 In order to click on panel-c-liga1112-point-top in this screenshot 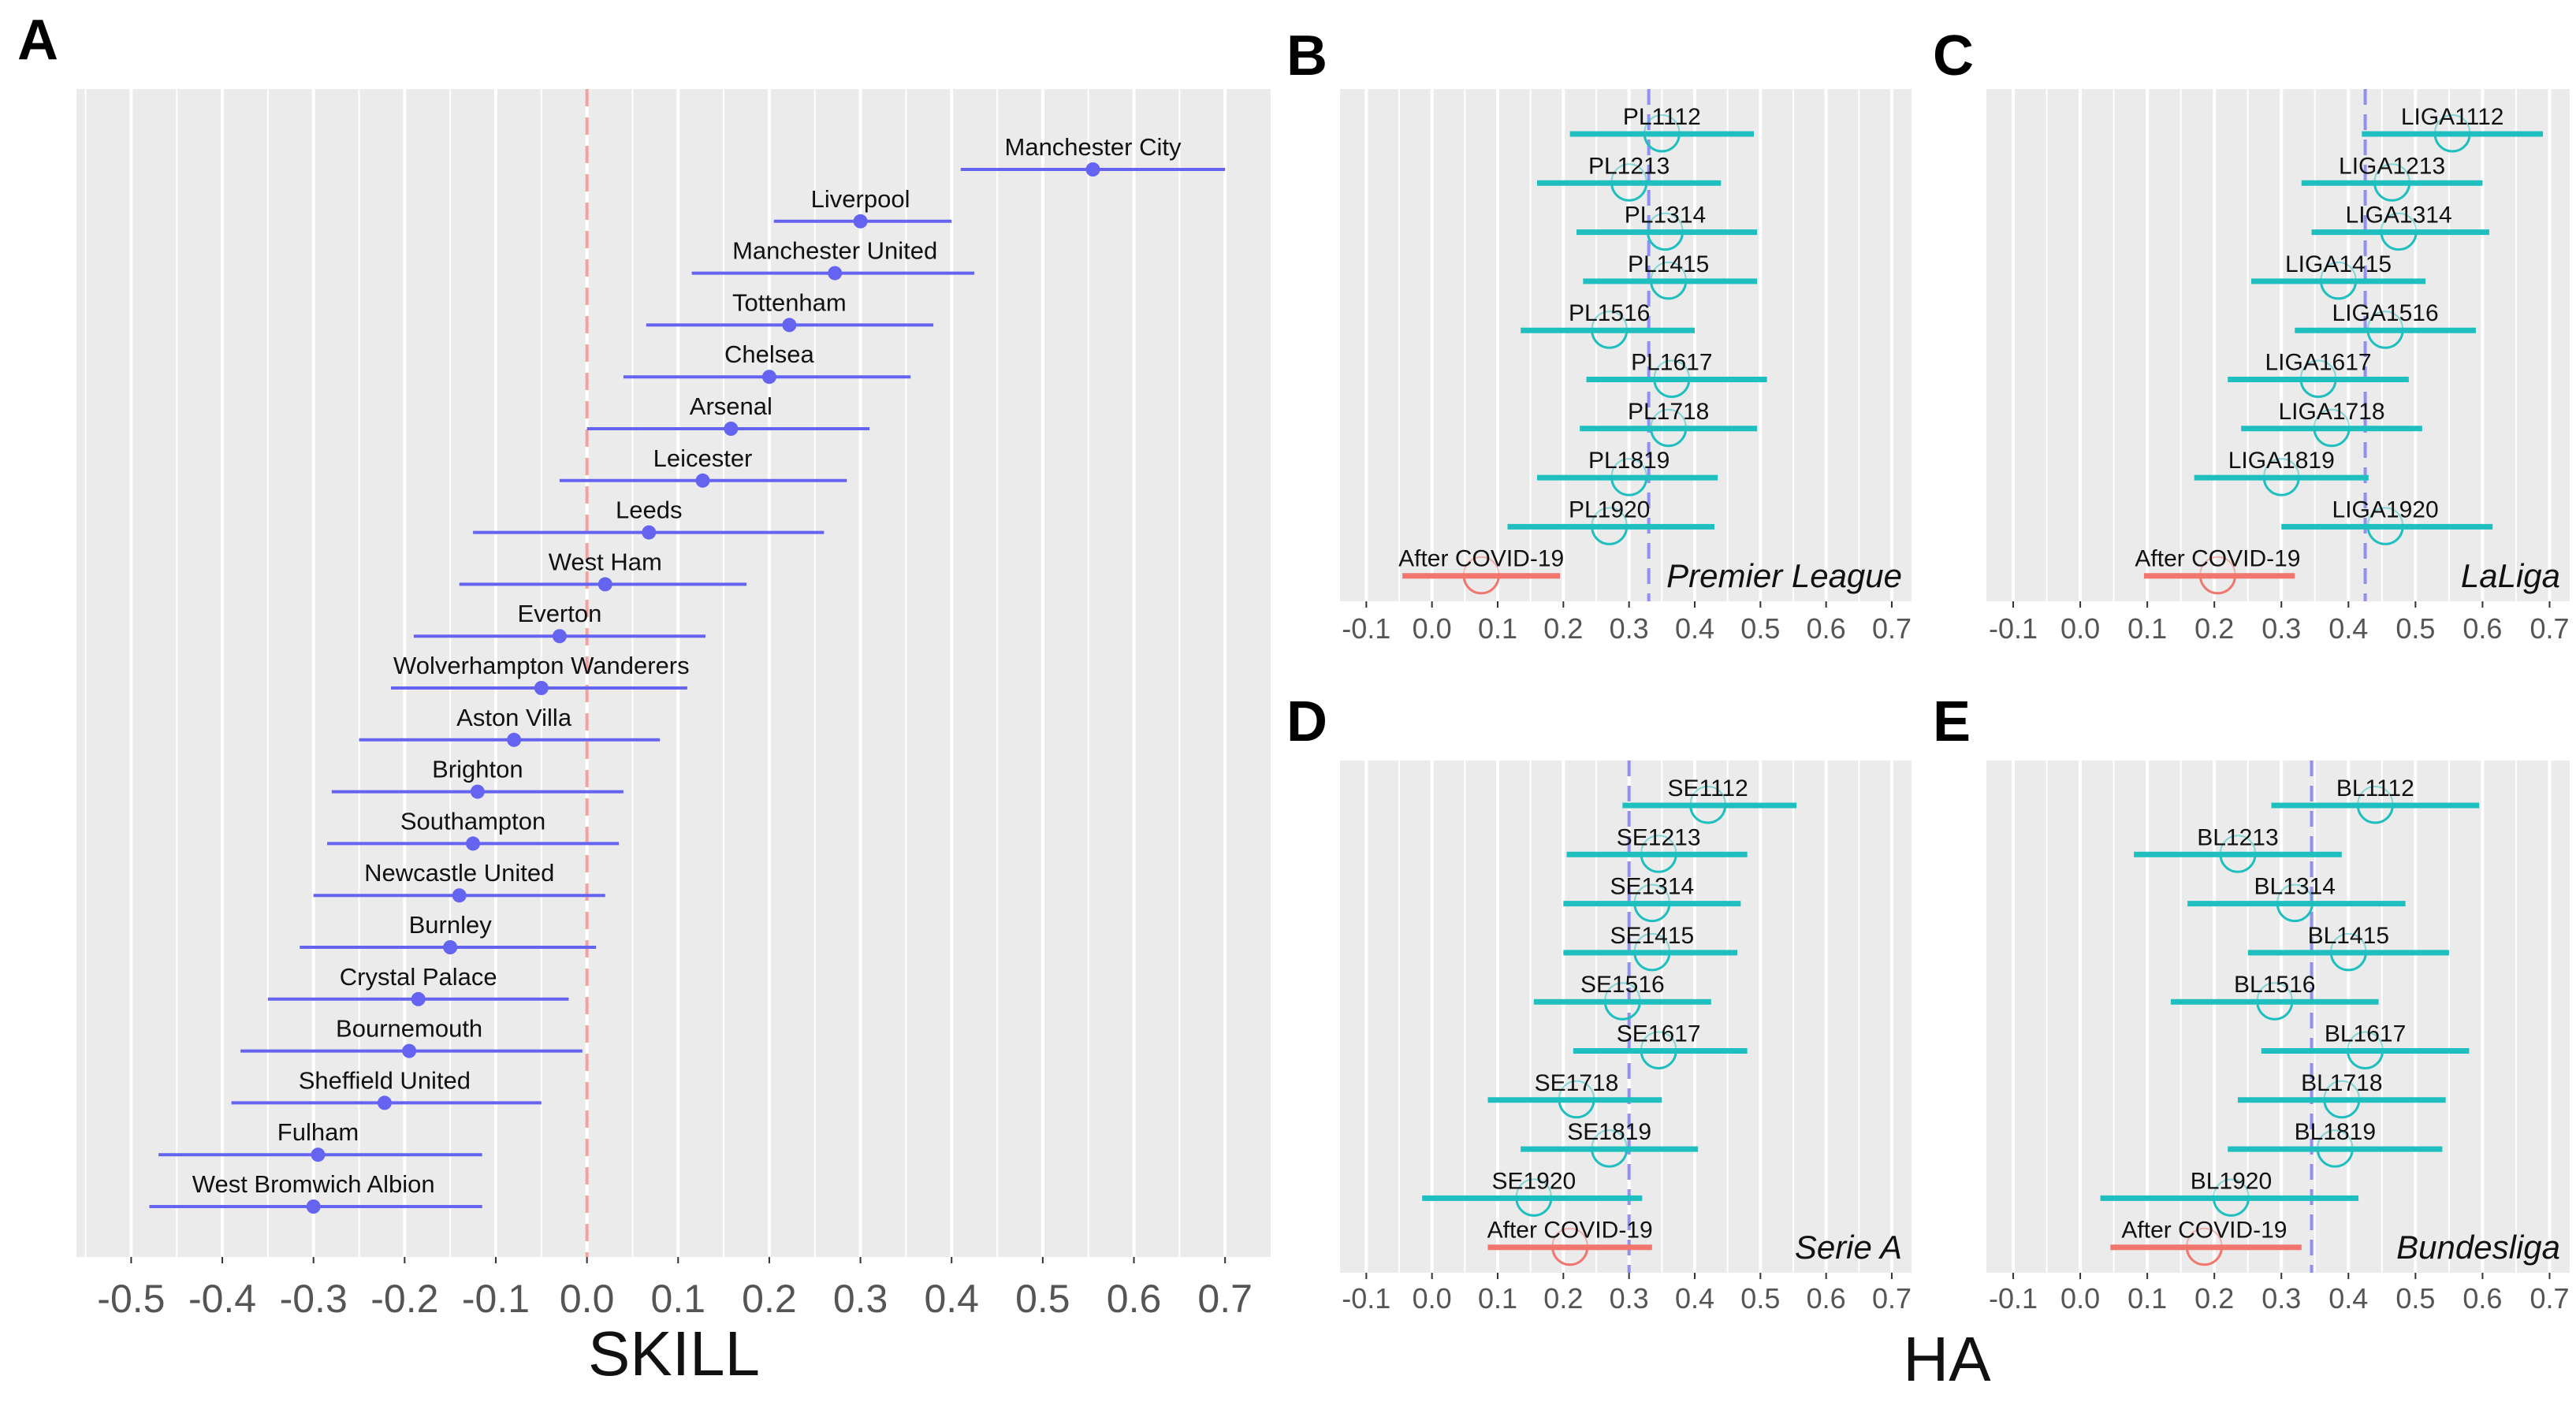, I will do `click(2452, 124)`.